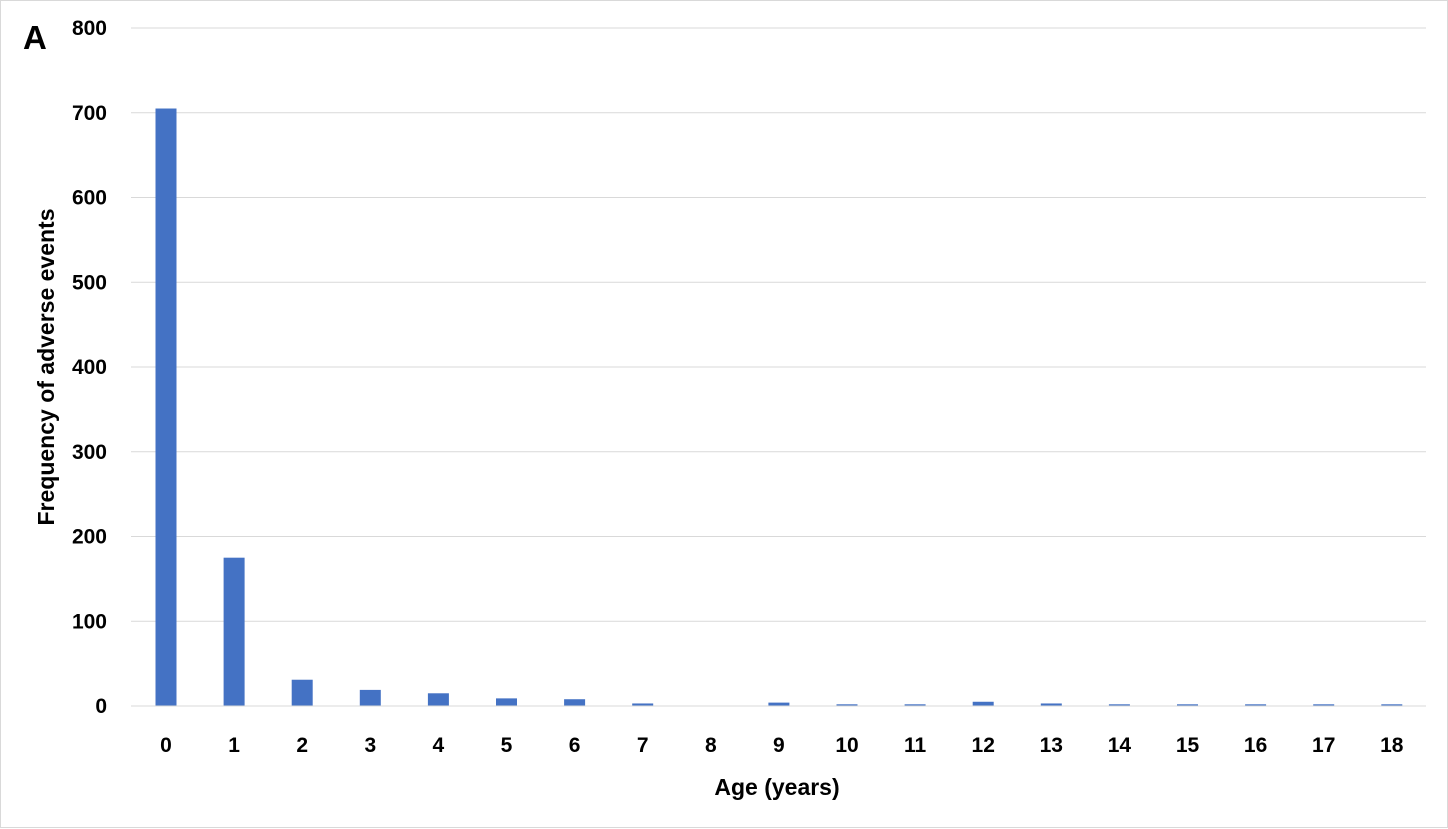 The width and height of the screenshot is (1448, 829). What do you see at coordinates (439, 745) in the screenshot?
I see `x-tick-label: 4` at bounding box center [439, 745].